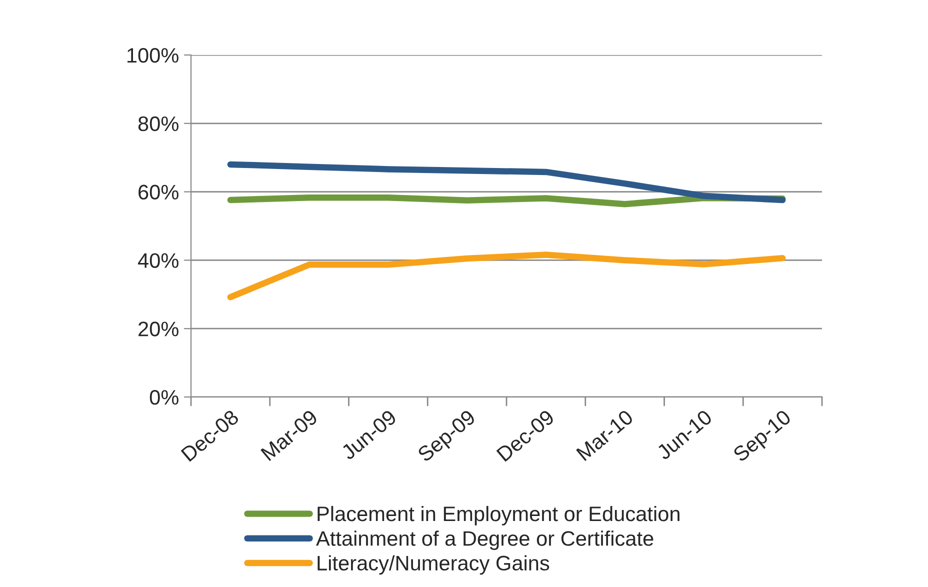 The width and height of the screenshot is (928, 587). What do you see at coordinates (499, 516) in the screenshot?
I see `legend-label: Placement in Employment or Education` at bounding box center [499, 516].